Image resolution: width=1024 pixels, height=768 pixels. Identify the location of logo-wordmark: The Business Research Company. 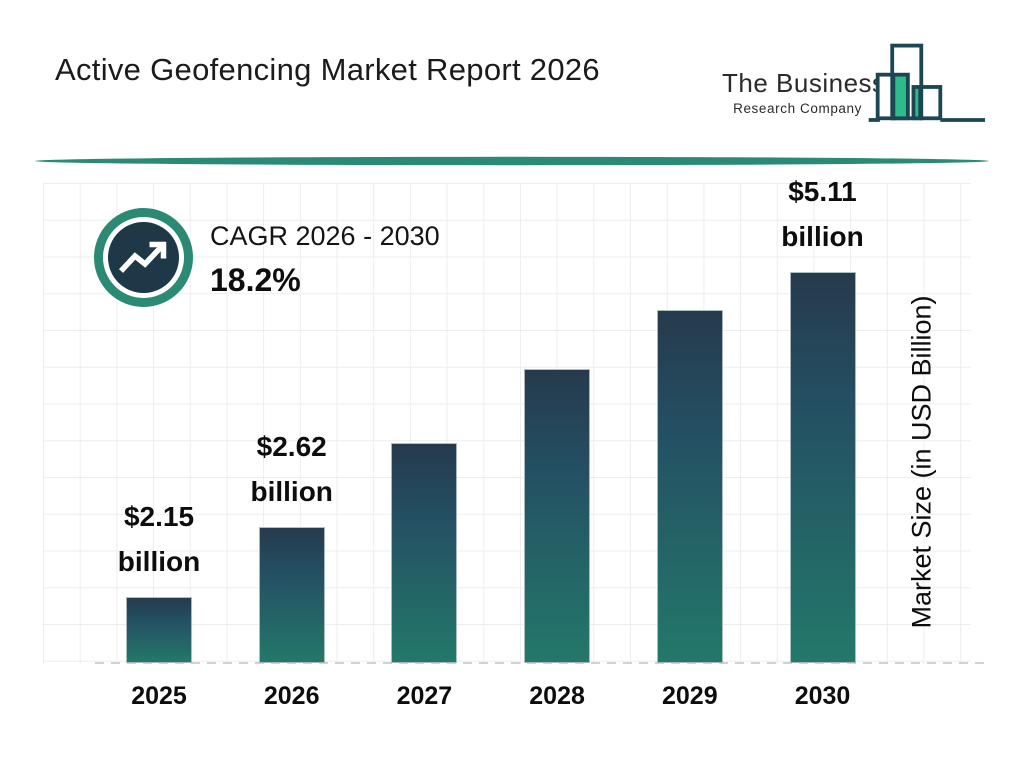
(804, 92).